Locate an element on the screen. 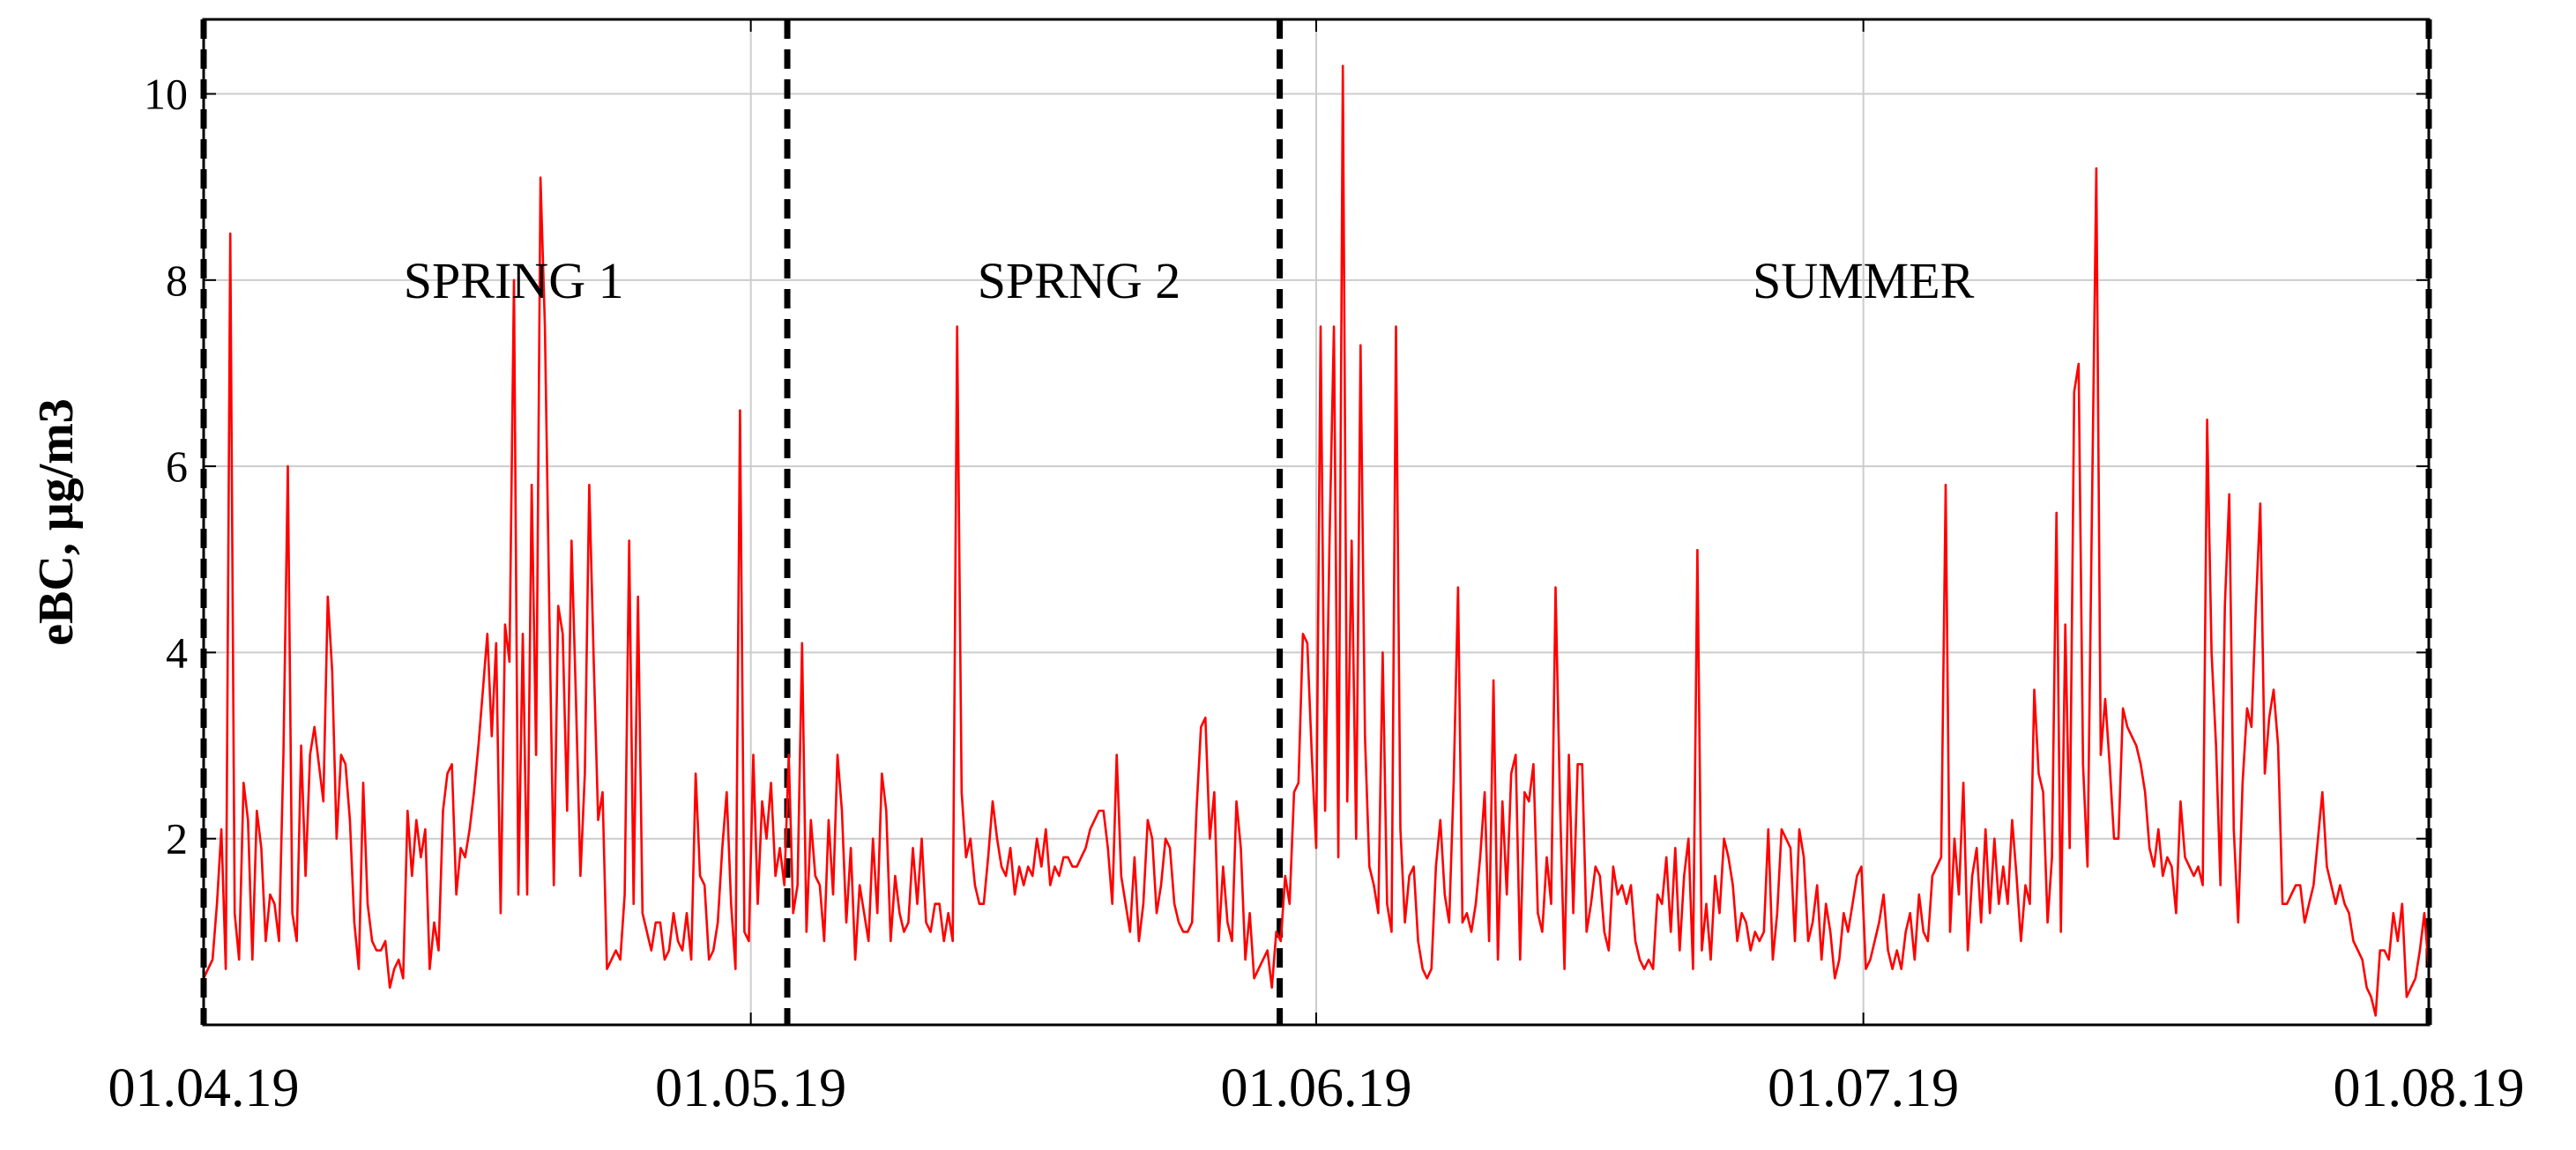 The width and height of the screenshot is (2576, 1150). x-tick-label: 01.05.19 is located at coordinates (751, 1088).